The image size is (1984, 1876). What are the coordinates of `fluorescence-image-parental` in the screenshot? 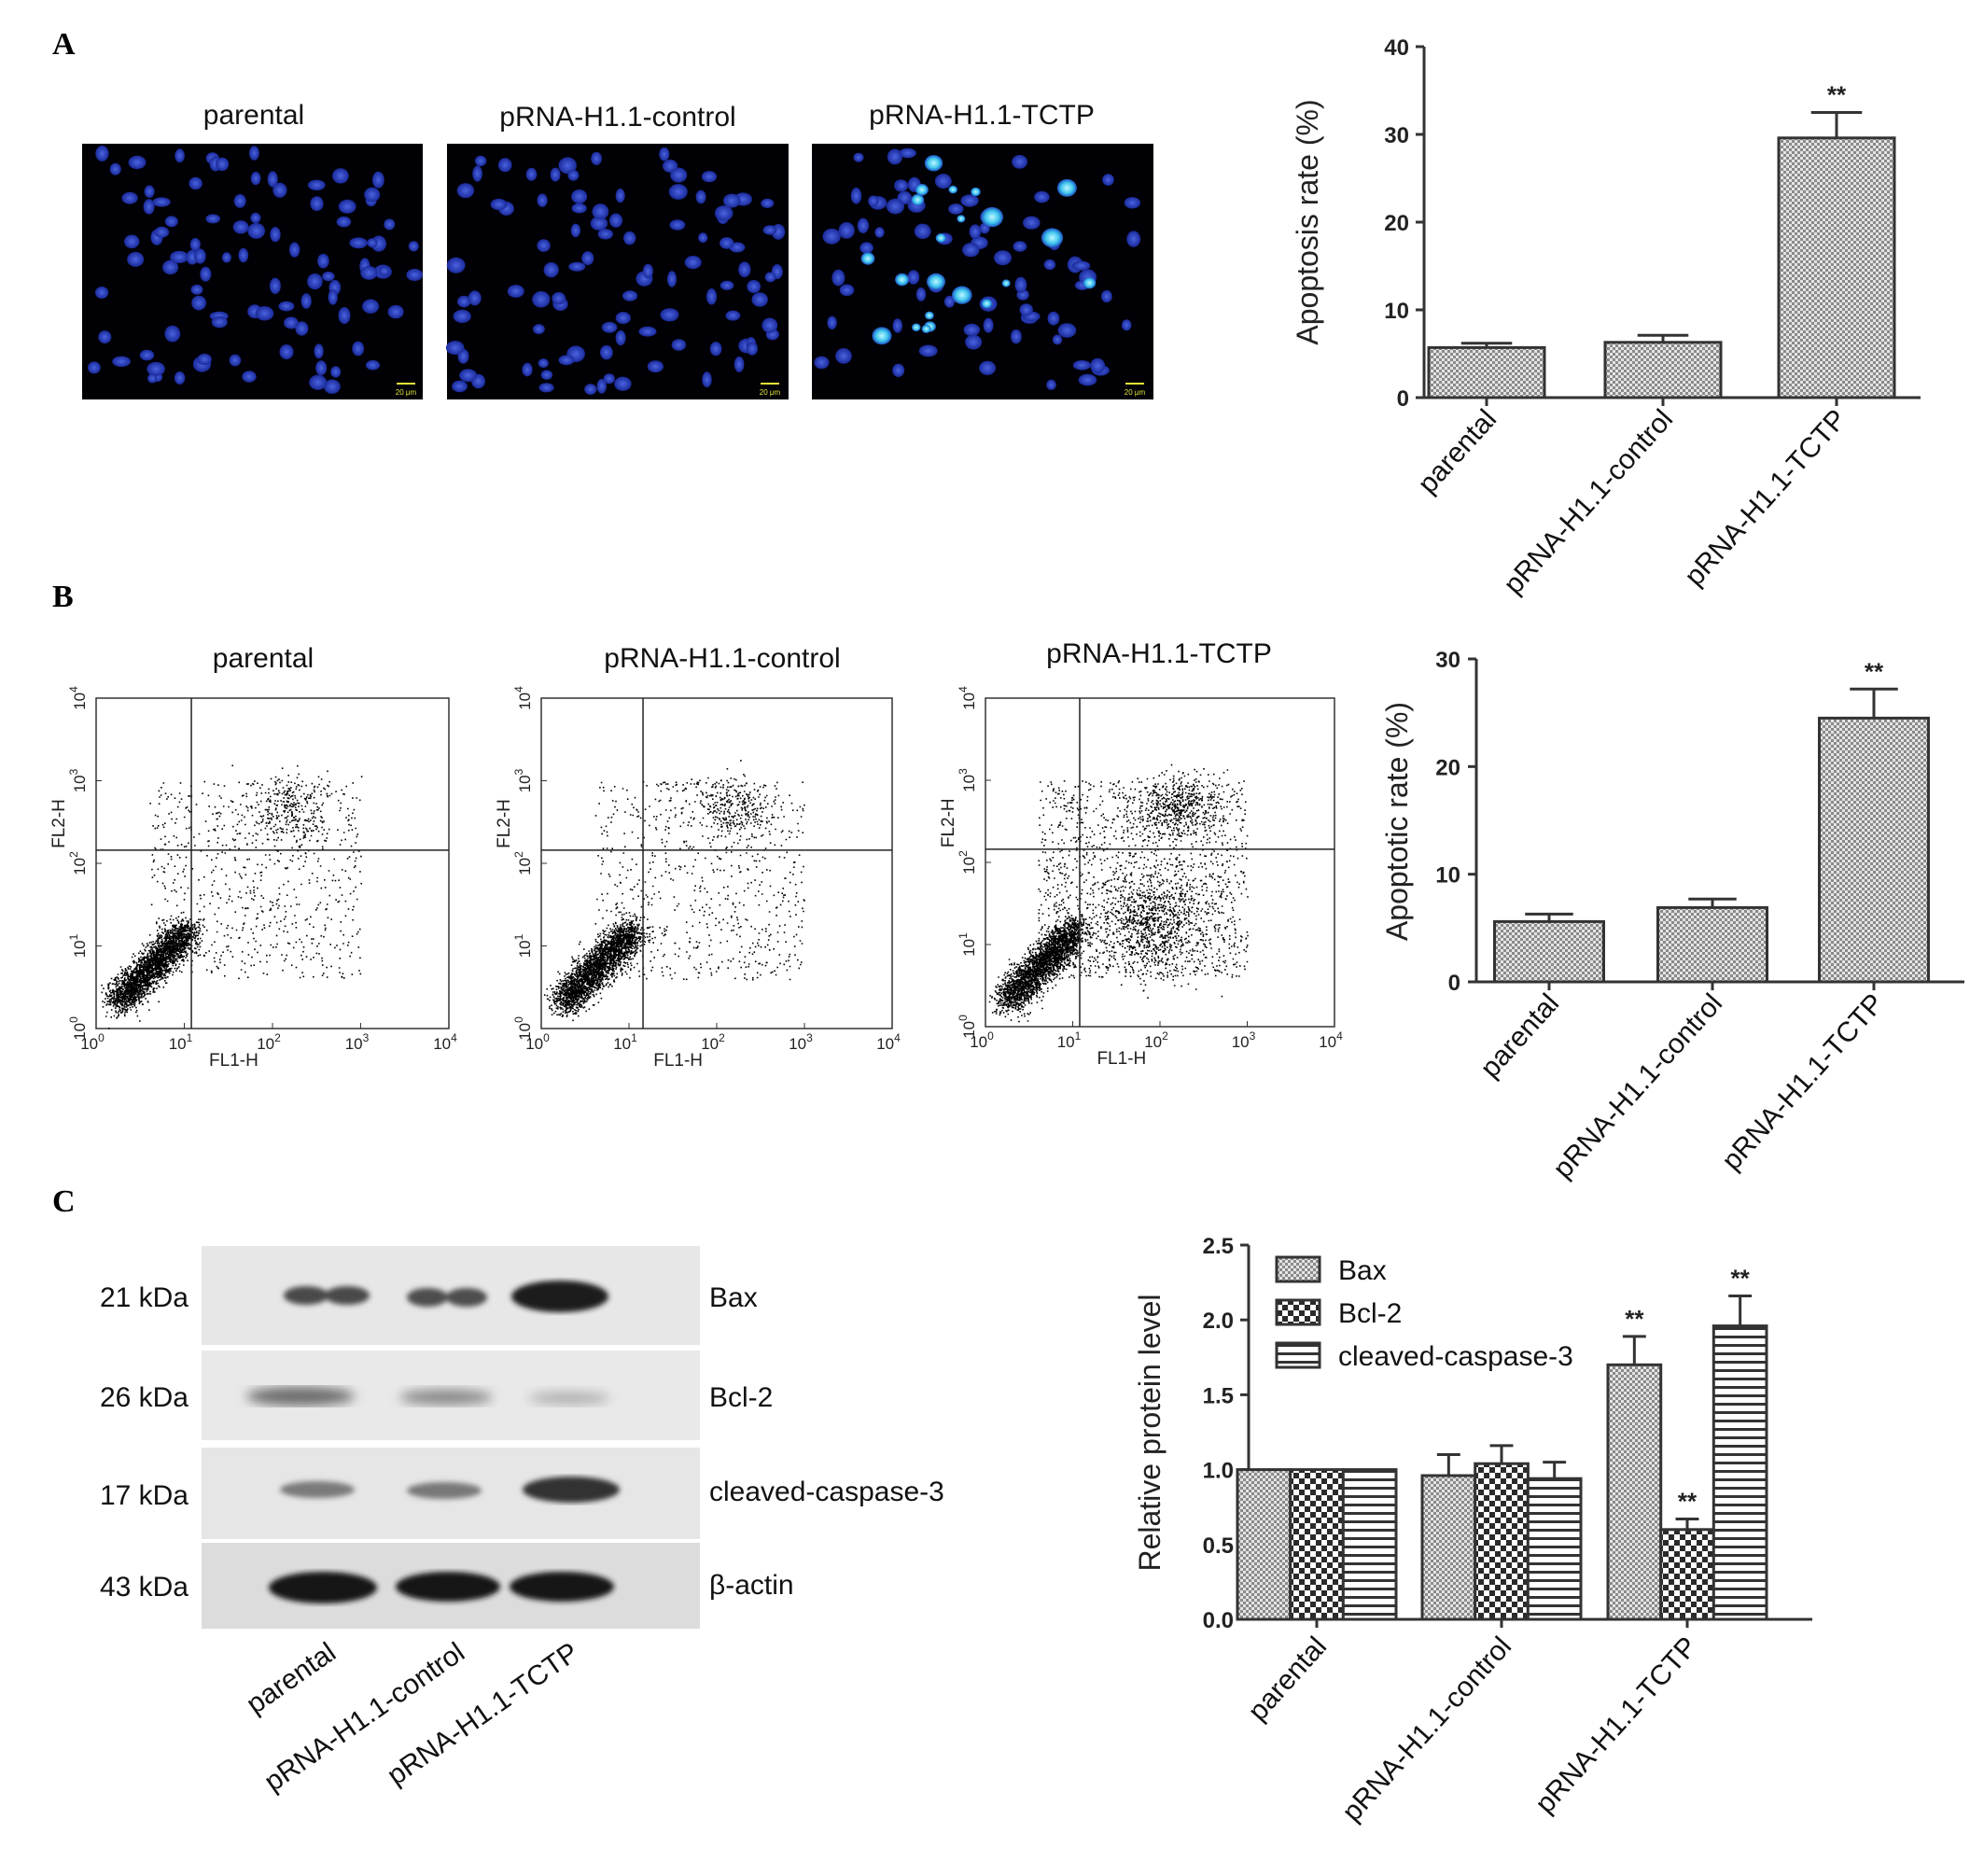 It's located at (253, 271).